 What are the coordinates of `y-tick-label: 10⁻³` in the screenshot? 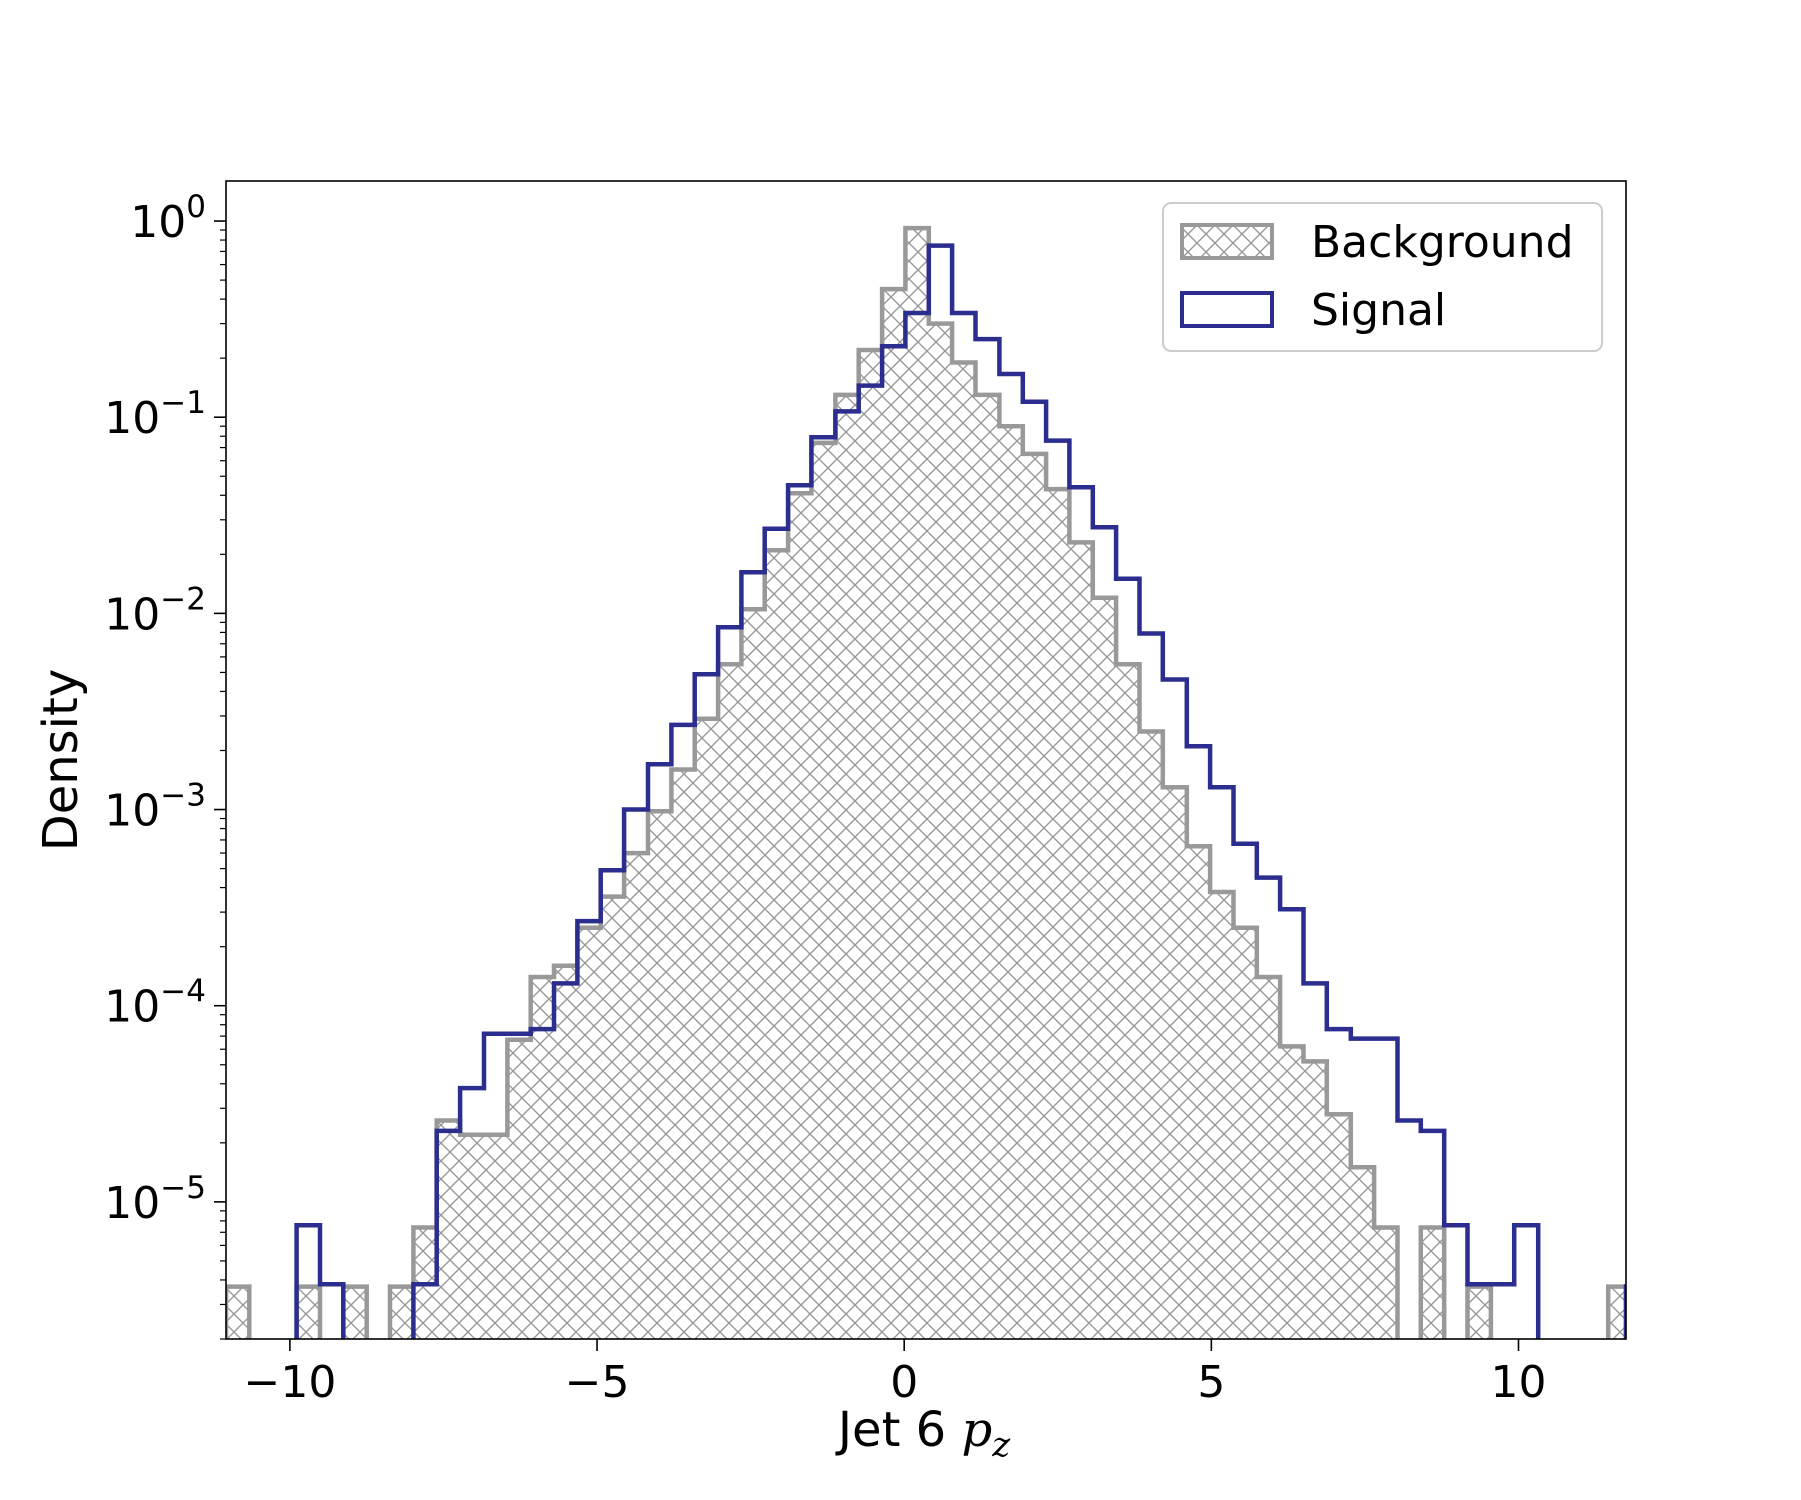 It's located at (155, 807).